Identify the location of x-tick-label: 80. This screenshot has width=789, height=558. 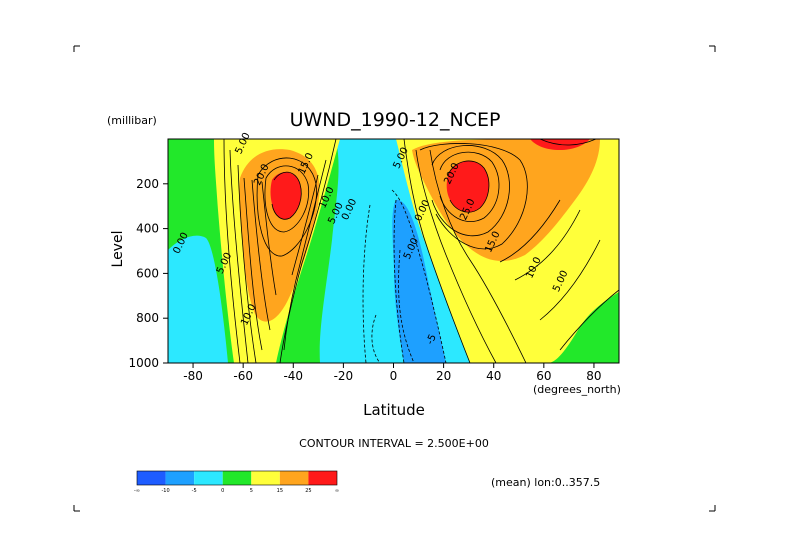
(593, 376).